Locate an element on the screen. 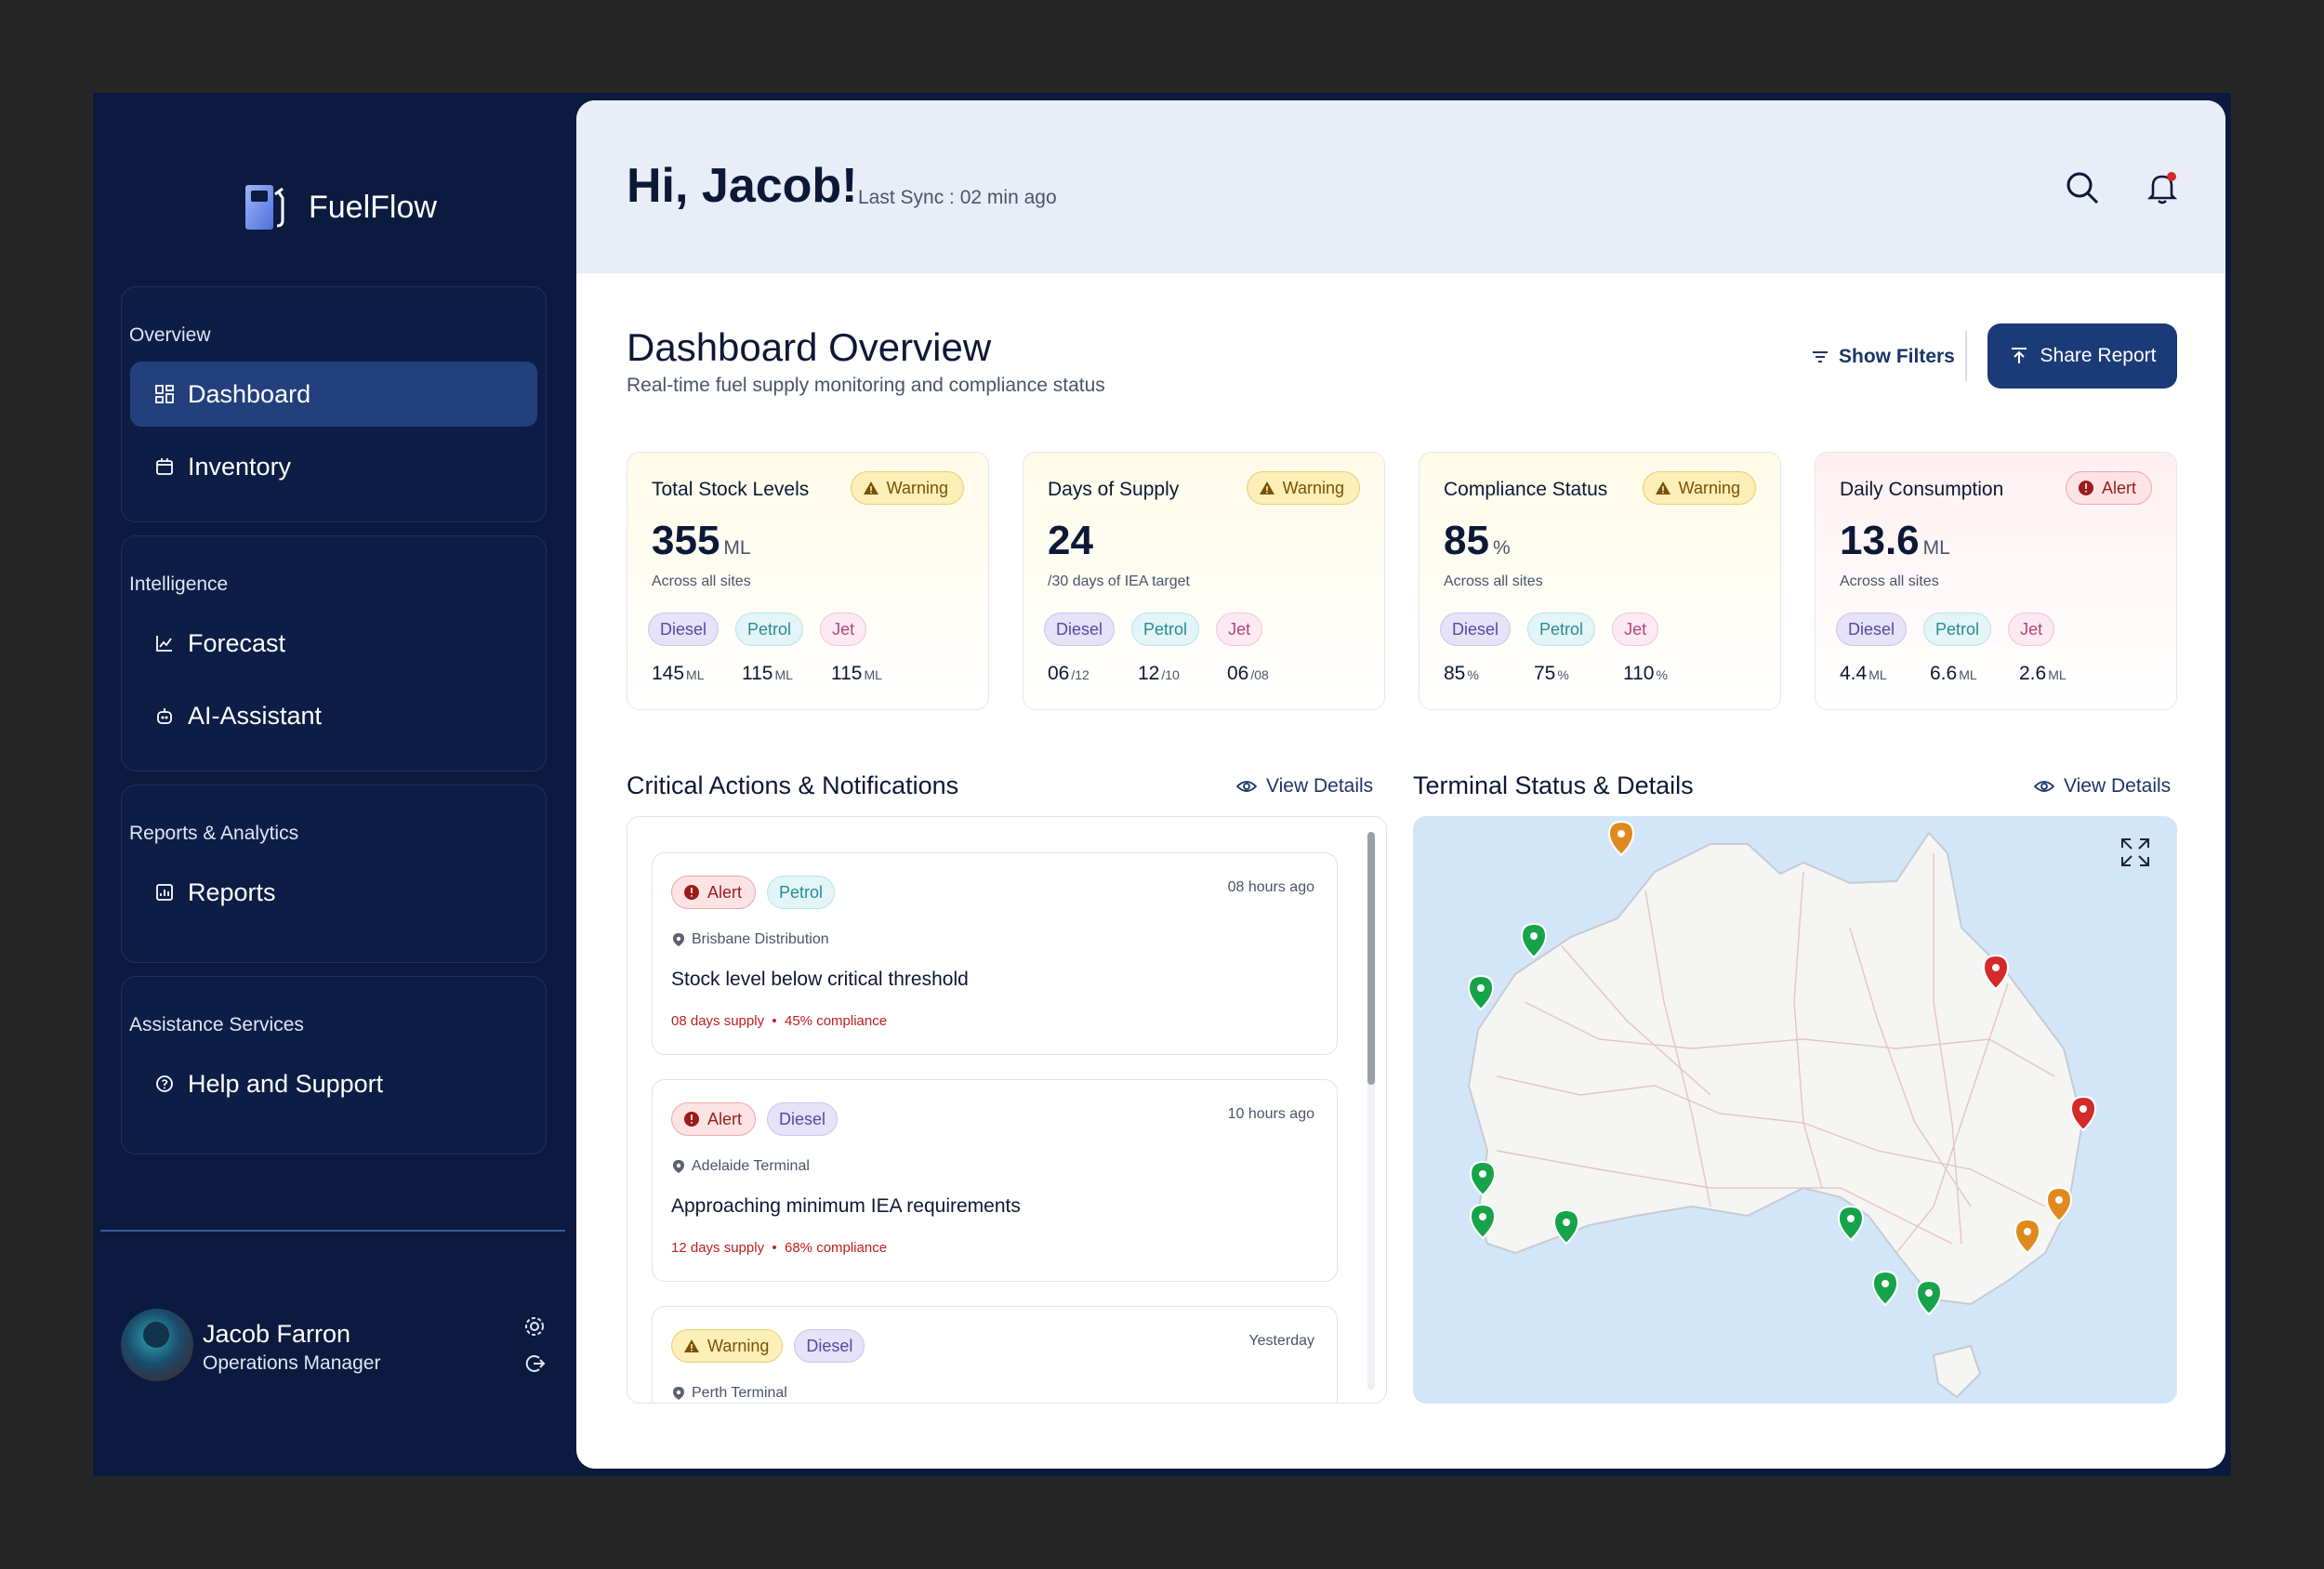 The image size is (2324, 1569). brand-name: FuelFlow is located at coordinates (373, 207).